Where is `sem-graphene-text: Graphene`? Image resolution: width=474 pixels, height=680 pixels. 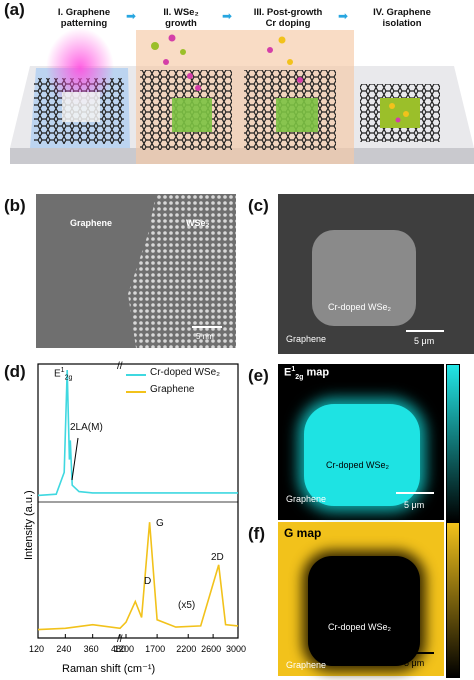
sem-graphene-text: Graphene is located at coordinates (306, 339).